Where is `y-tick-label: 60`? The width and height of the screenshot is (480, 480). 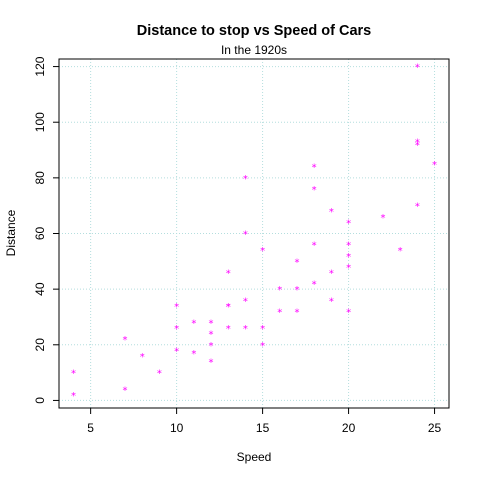 y-tick-label: 60 is located at coordinates (40, 234).